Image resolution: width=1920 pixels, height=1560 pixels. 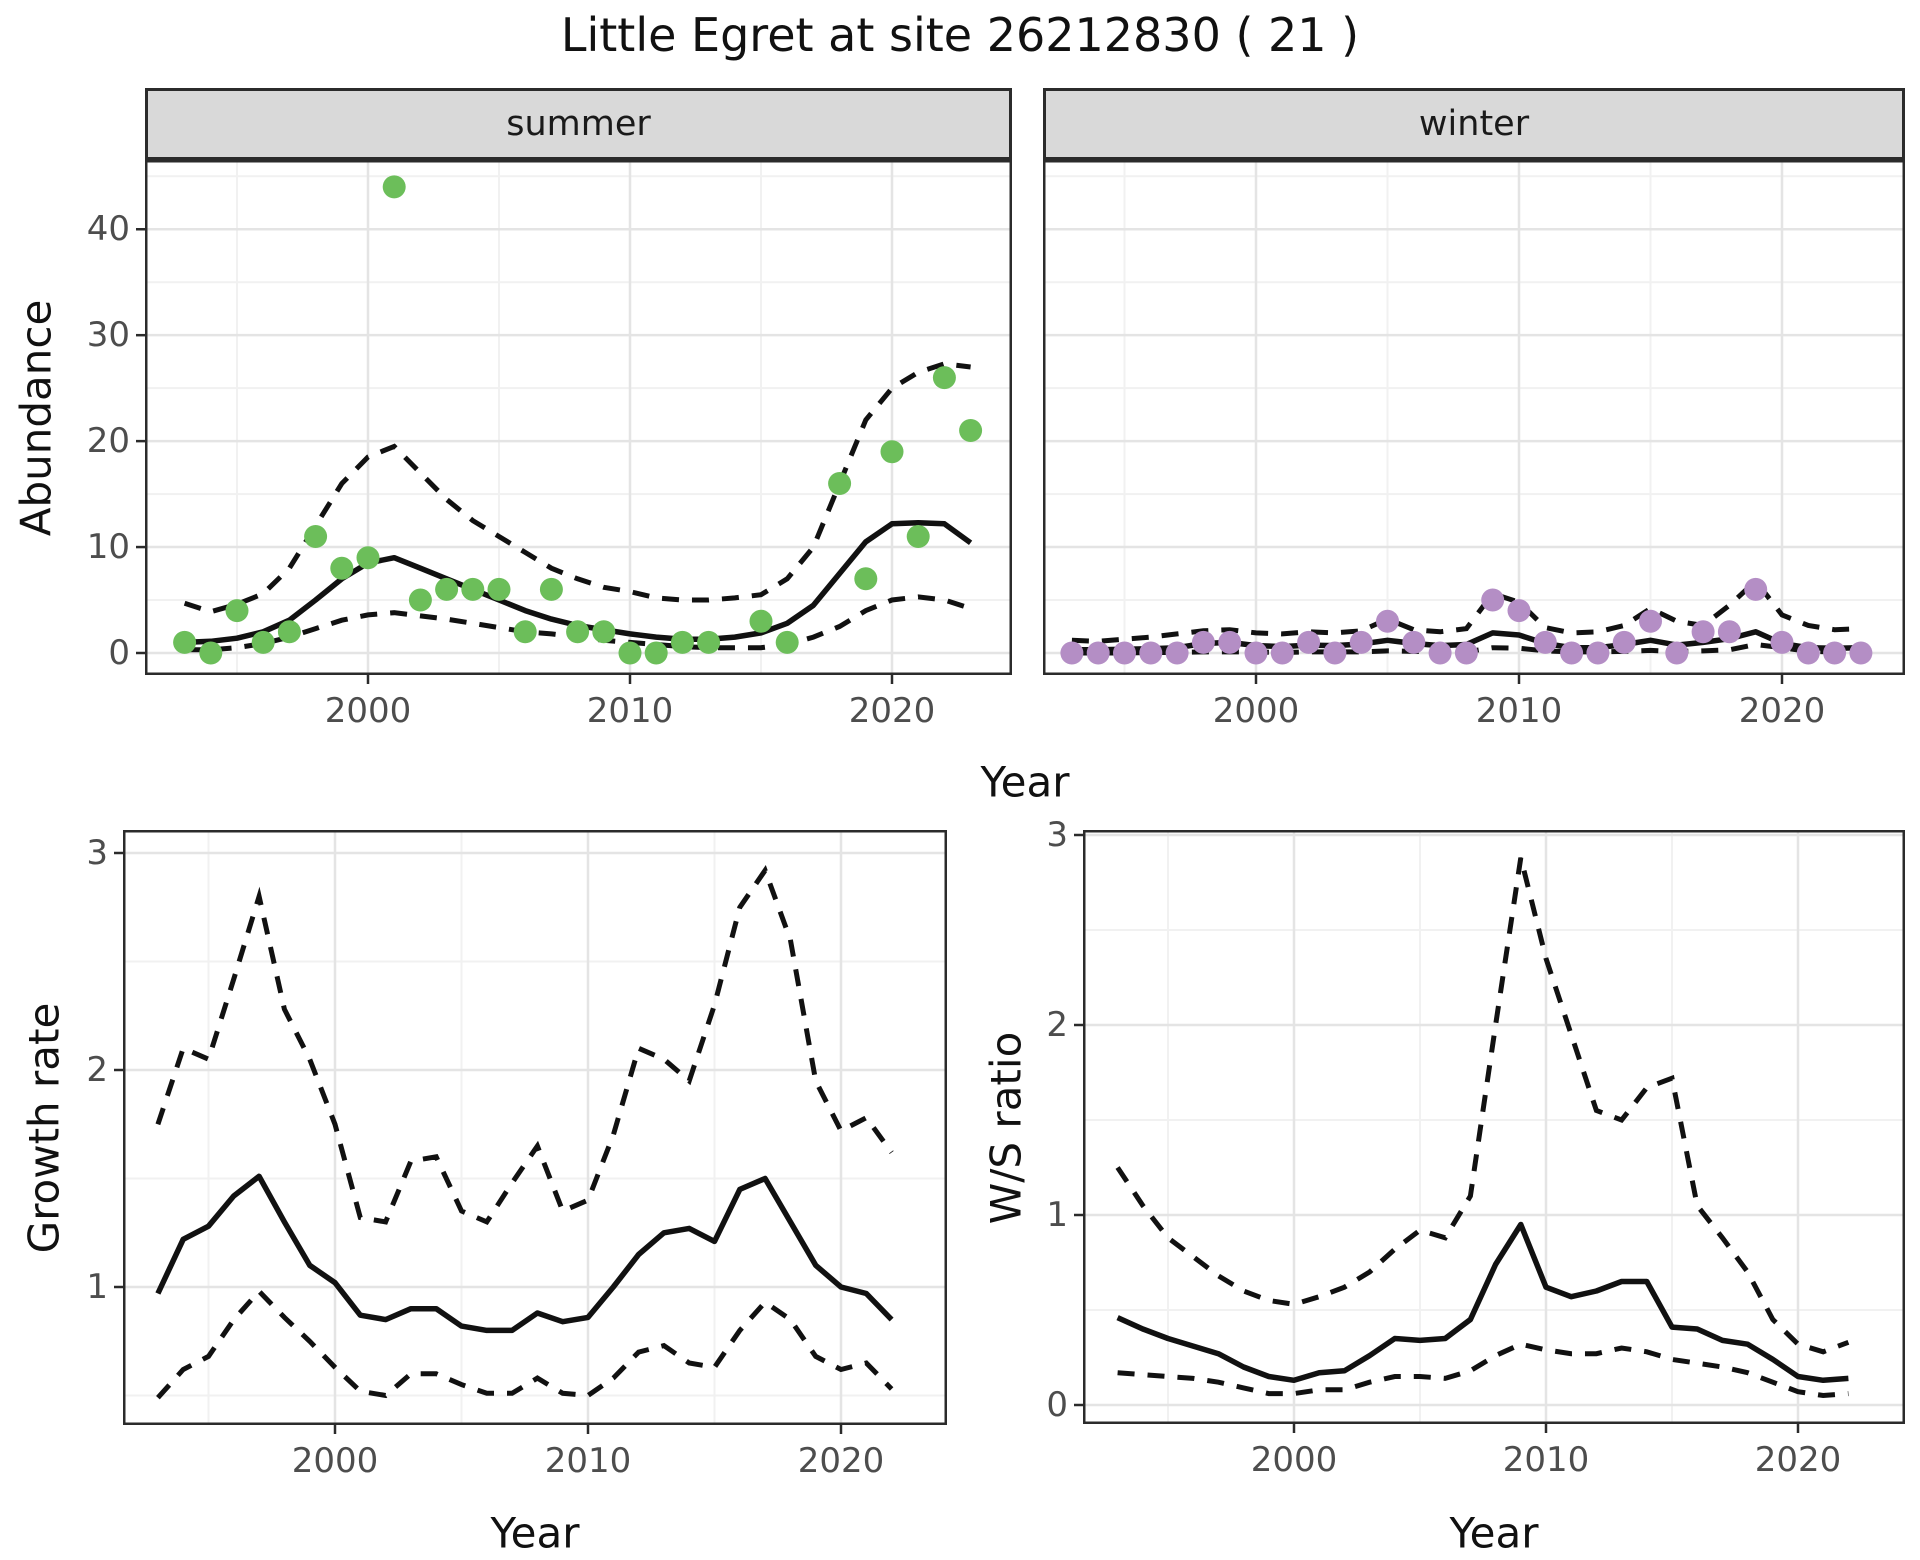 I want to click on x-axis-title-year-bottom-right: Year, so click(x=1494, y=1533).